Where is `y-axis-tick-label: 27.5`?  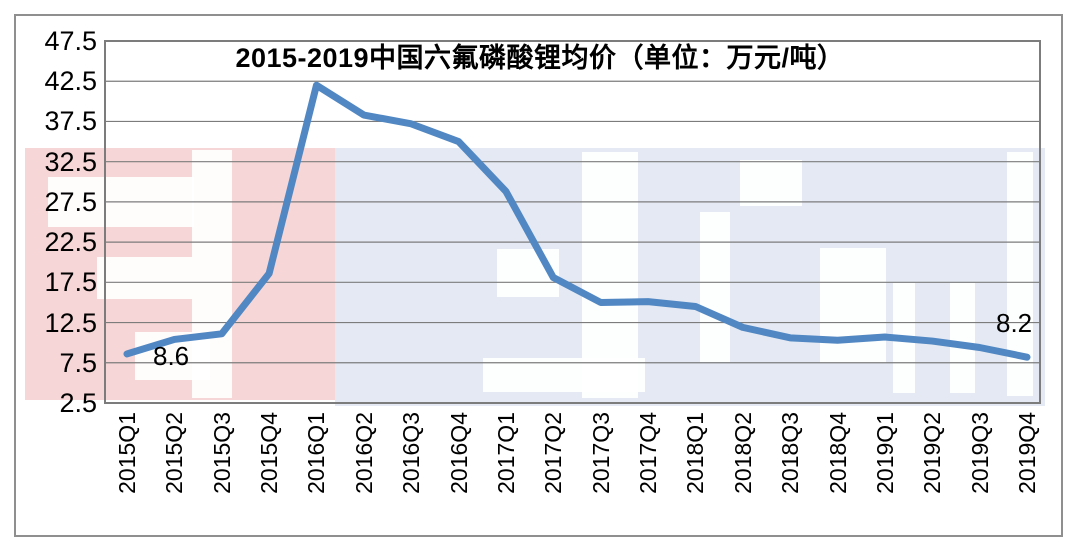
y-axis-tick-label: 27.5 is located at coordinates (70, 201).